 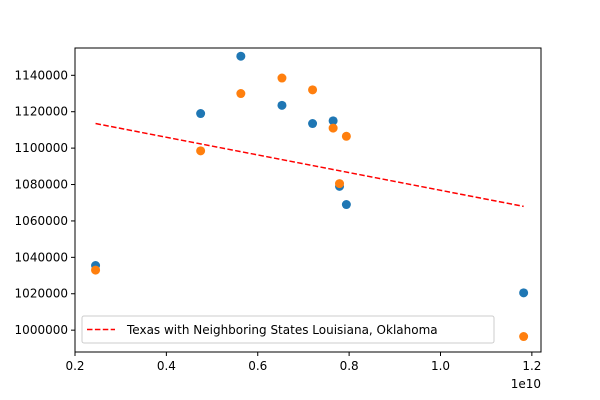 I want to click on y-tick-label-5: 1100000, so click(x=41, y=148).